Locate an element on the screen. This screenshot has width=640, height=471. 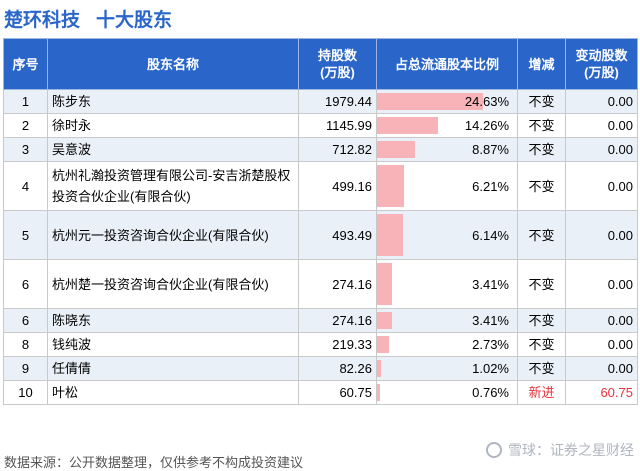
ratio-cell: 8.87% is located at coordinates (447, 149).